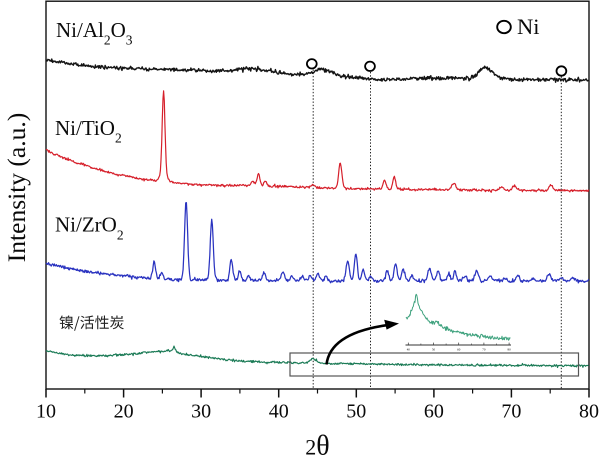  Describe the element at coordinates (528, 26) in the screenshot. I see `svg-text: Ni` at that location.